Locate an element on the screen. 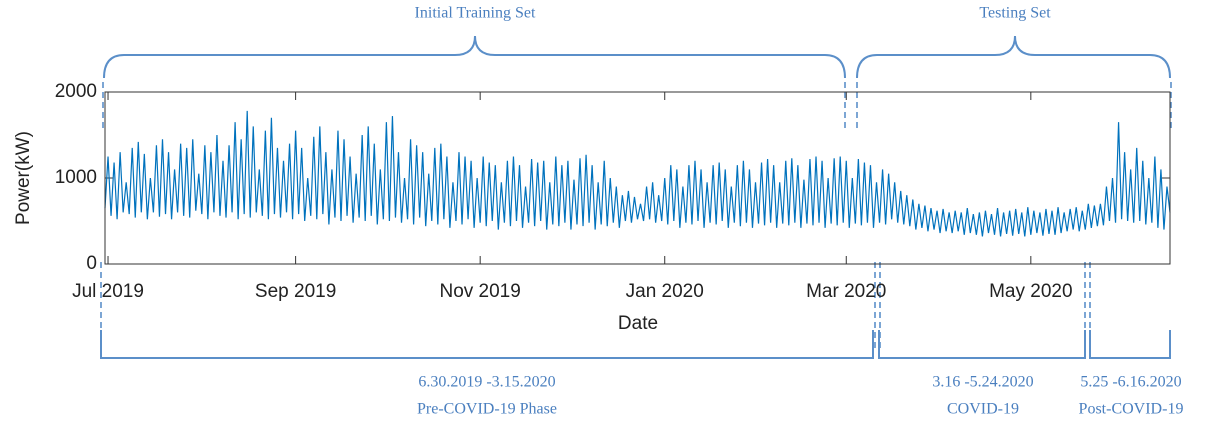 This screenshot has height=427, width=1211. pre-bracket is located at coordinates (487, 344).